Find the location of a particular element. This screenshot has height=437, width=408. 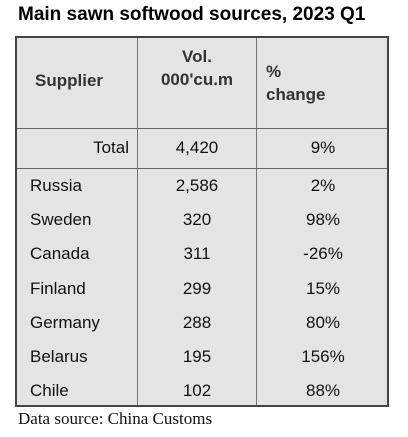

total-row: Total 4,420 9% is located at coordinates (202, 149).